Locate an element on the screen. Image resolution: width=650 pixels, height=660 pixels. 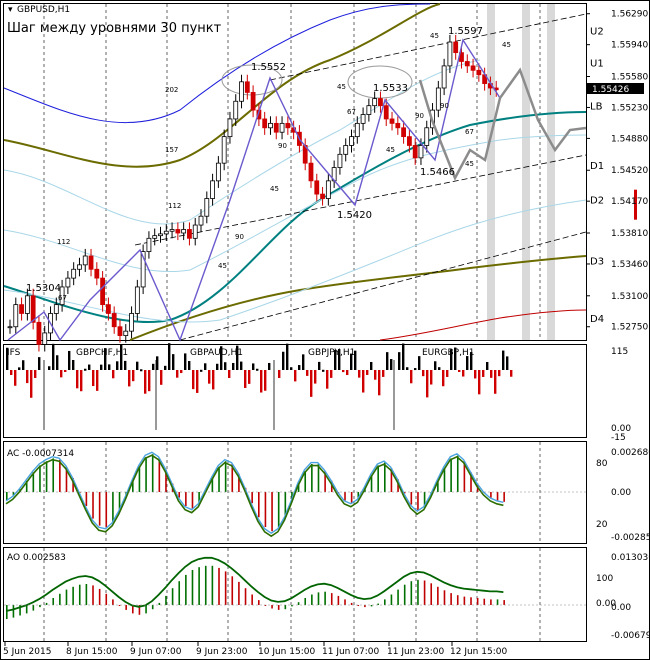
ao-line is located at coordinates (254, 584).